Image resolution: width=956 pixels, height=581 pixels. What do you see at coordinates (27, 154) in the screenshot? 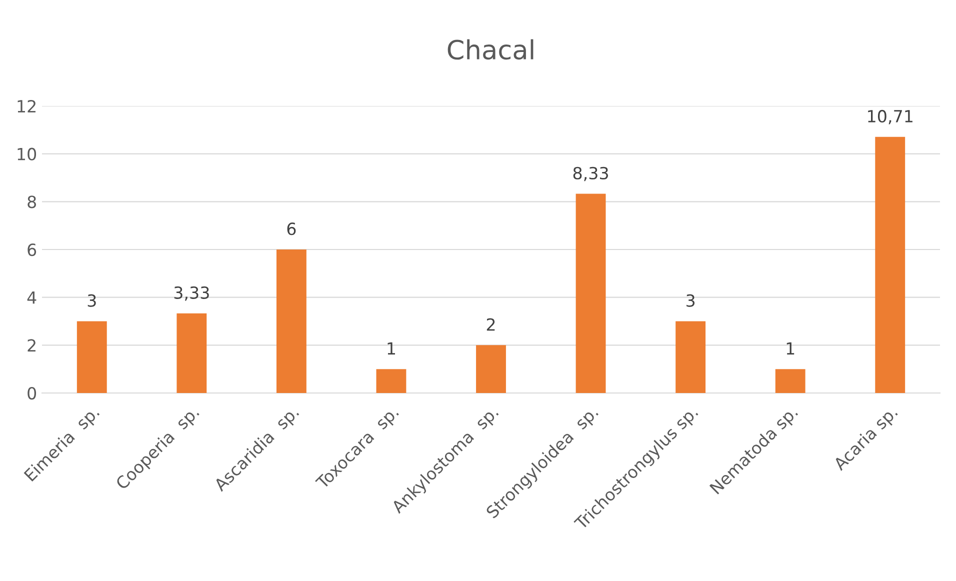
I see `y-tick-label: 10` at bounding box center [27, 154].